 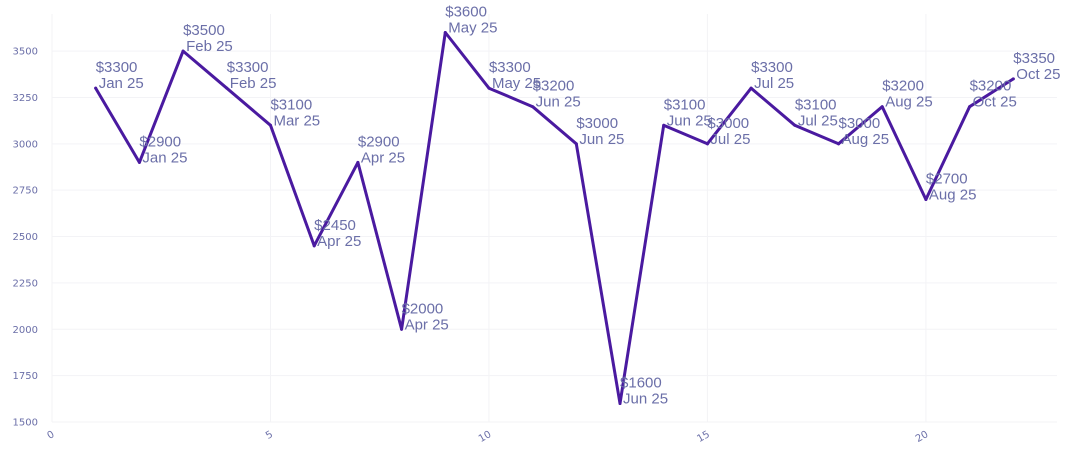 I want to click on y-tick-label: 2250, so click(x=25, y=283).